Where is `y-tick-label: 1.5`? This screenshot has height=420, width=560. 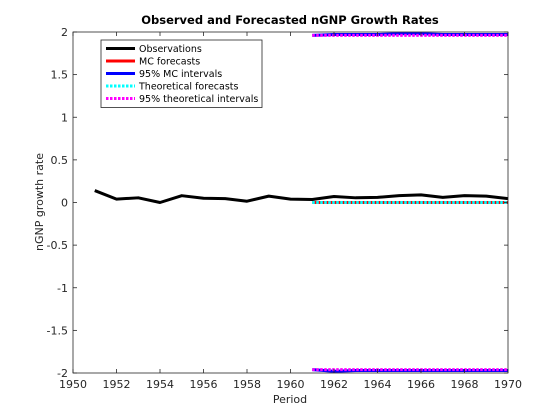 y-tick-label: 1.5 is located at coordinates (60, 75).